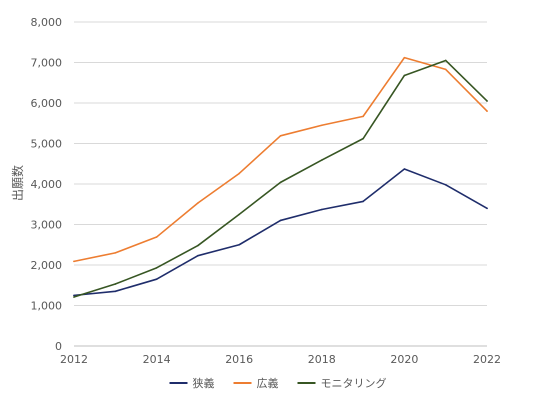  Describe the element at coordinates (47, 306) in the screenshot. I see `y-tick-label: 1,000` at that location.